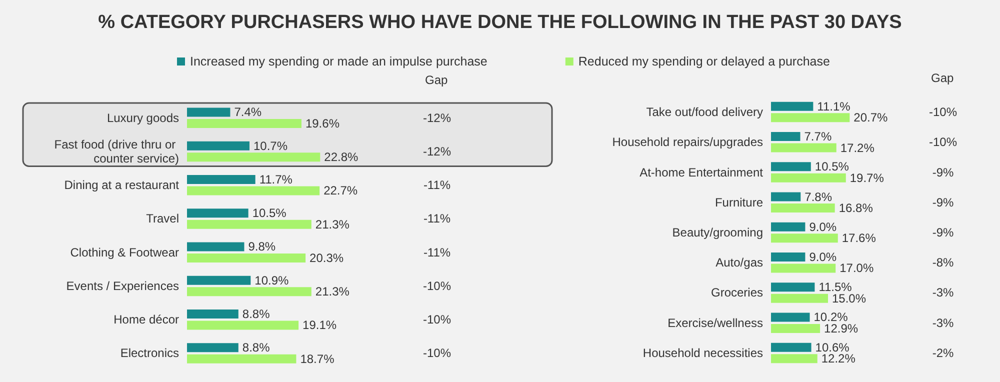 The width and height of the screenshot is (1000, 382). Describe the element at coordinates (341, 191) in the screenshot. I see `data-label: 22.7%` at that location.